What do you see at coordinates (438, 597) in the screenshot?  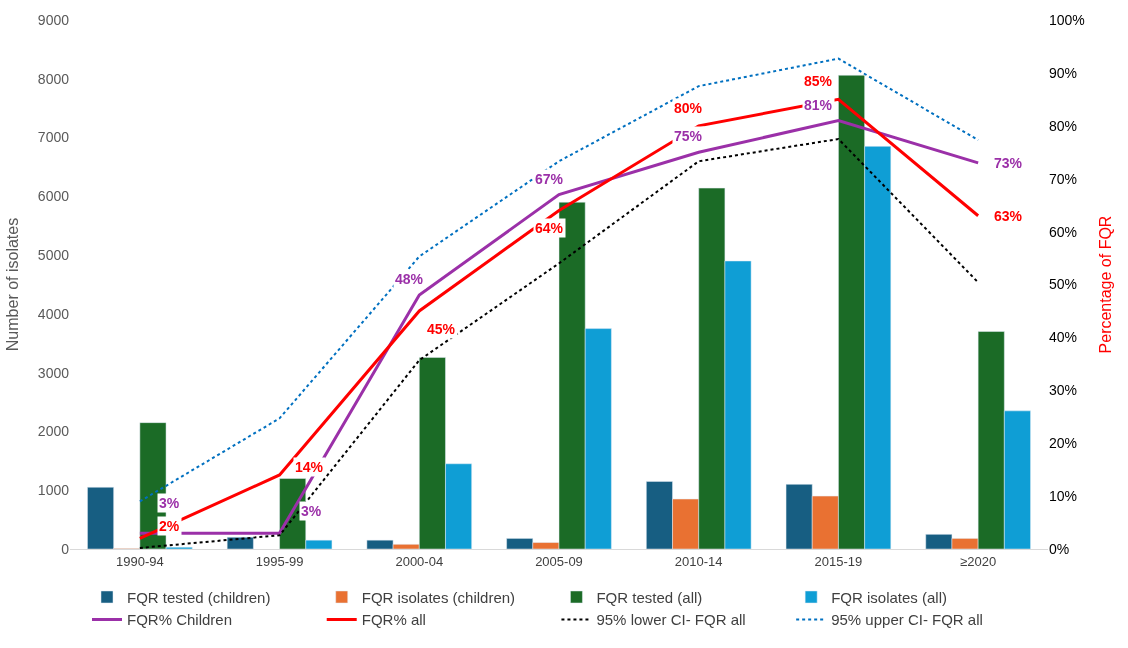 I see `legend-label: FQR isolates (children)` at bounding box center [438, 597].